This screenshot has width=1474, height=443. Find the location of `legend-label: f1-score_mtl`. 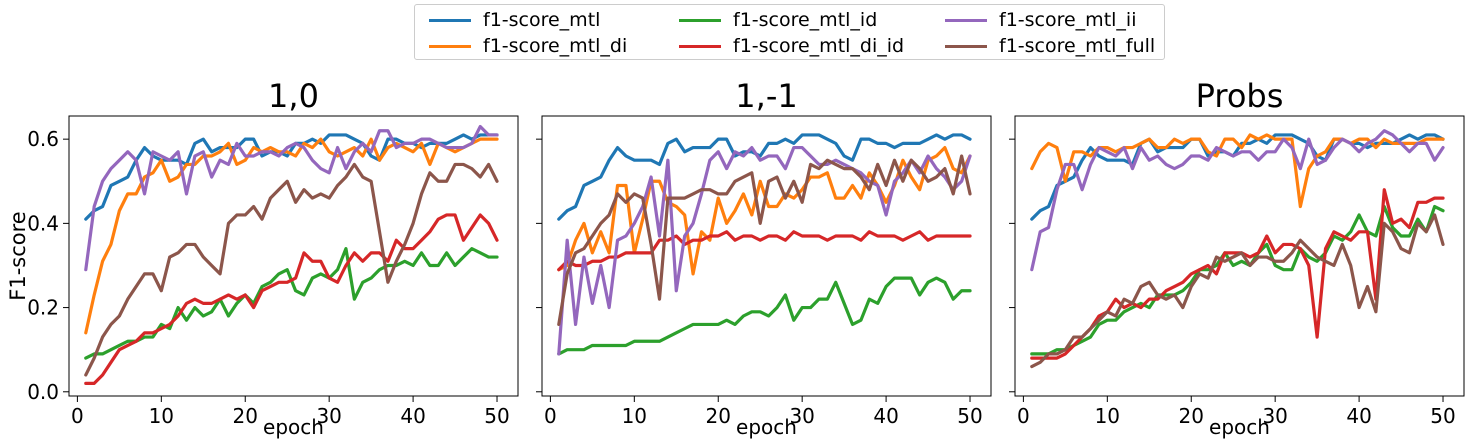

legend-label: f1-score_mtl is located at coordinates (542, 20).